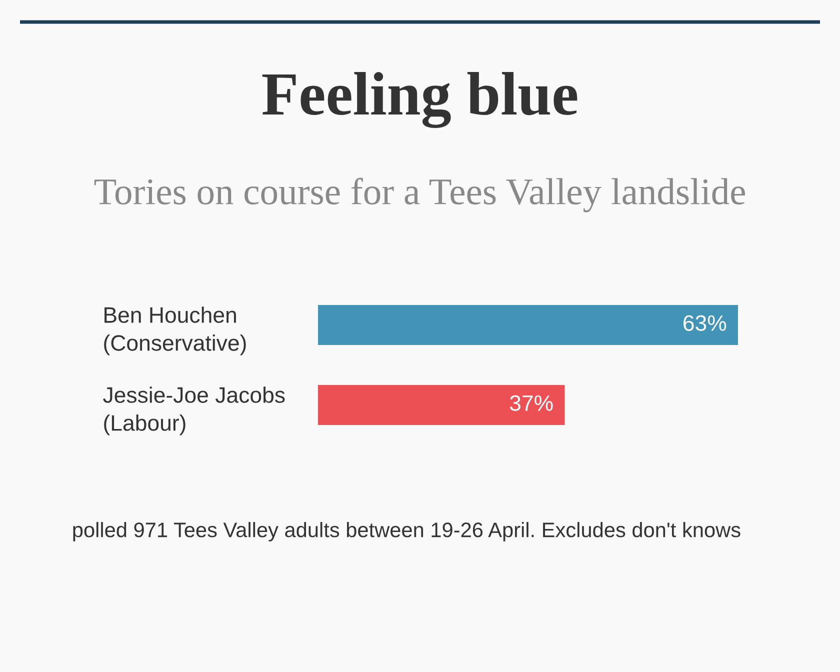 This screenshot has width=840, height=672. I want to click on y-tick-label: Jessie-Joe Jacobs (Labour), so click(194, 411).